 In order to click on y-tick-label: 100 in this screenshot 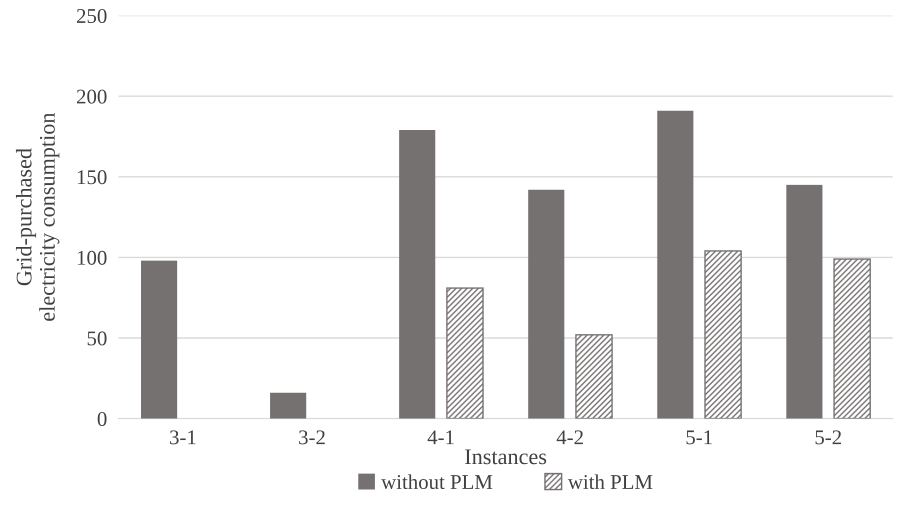, I will do `click(92, 257)`.